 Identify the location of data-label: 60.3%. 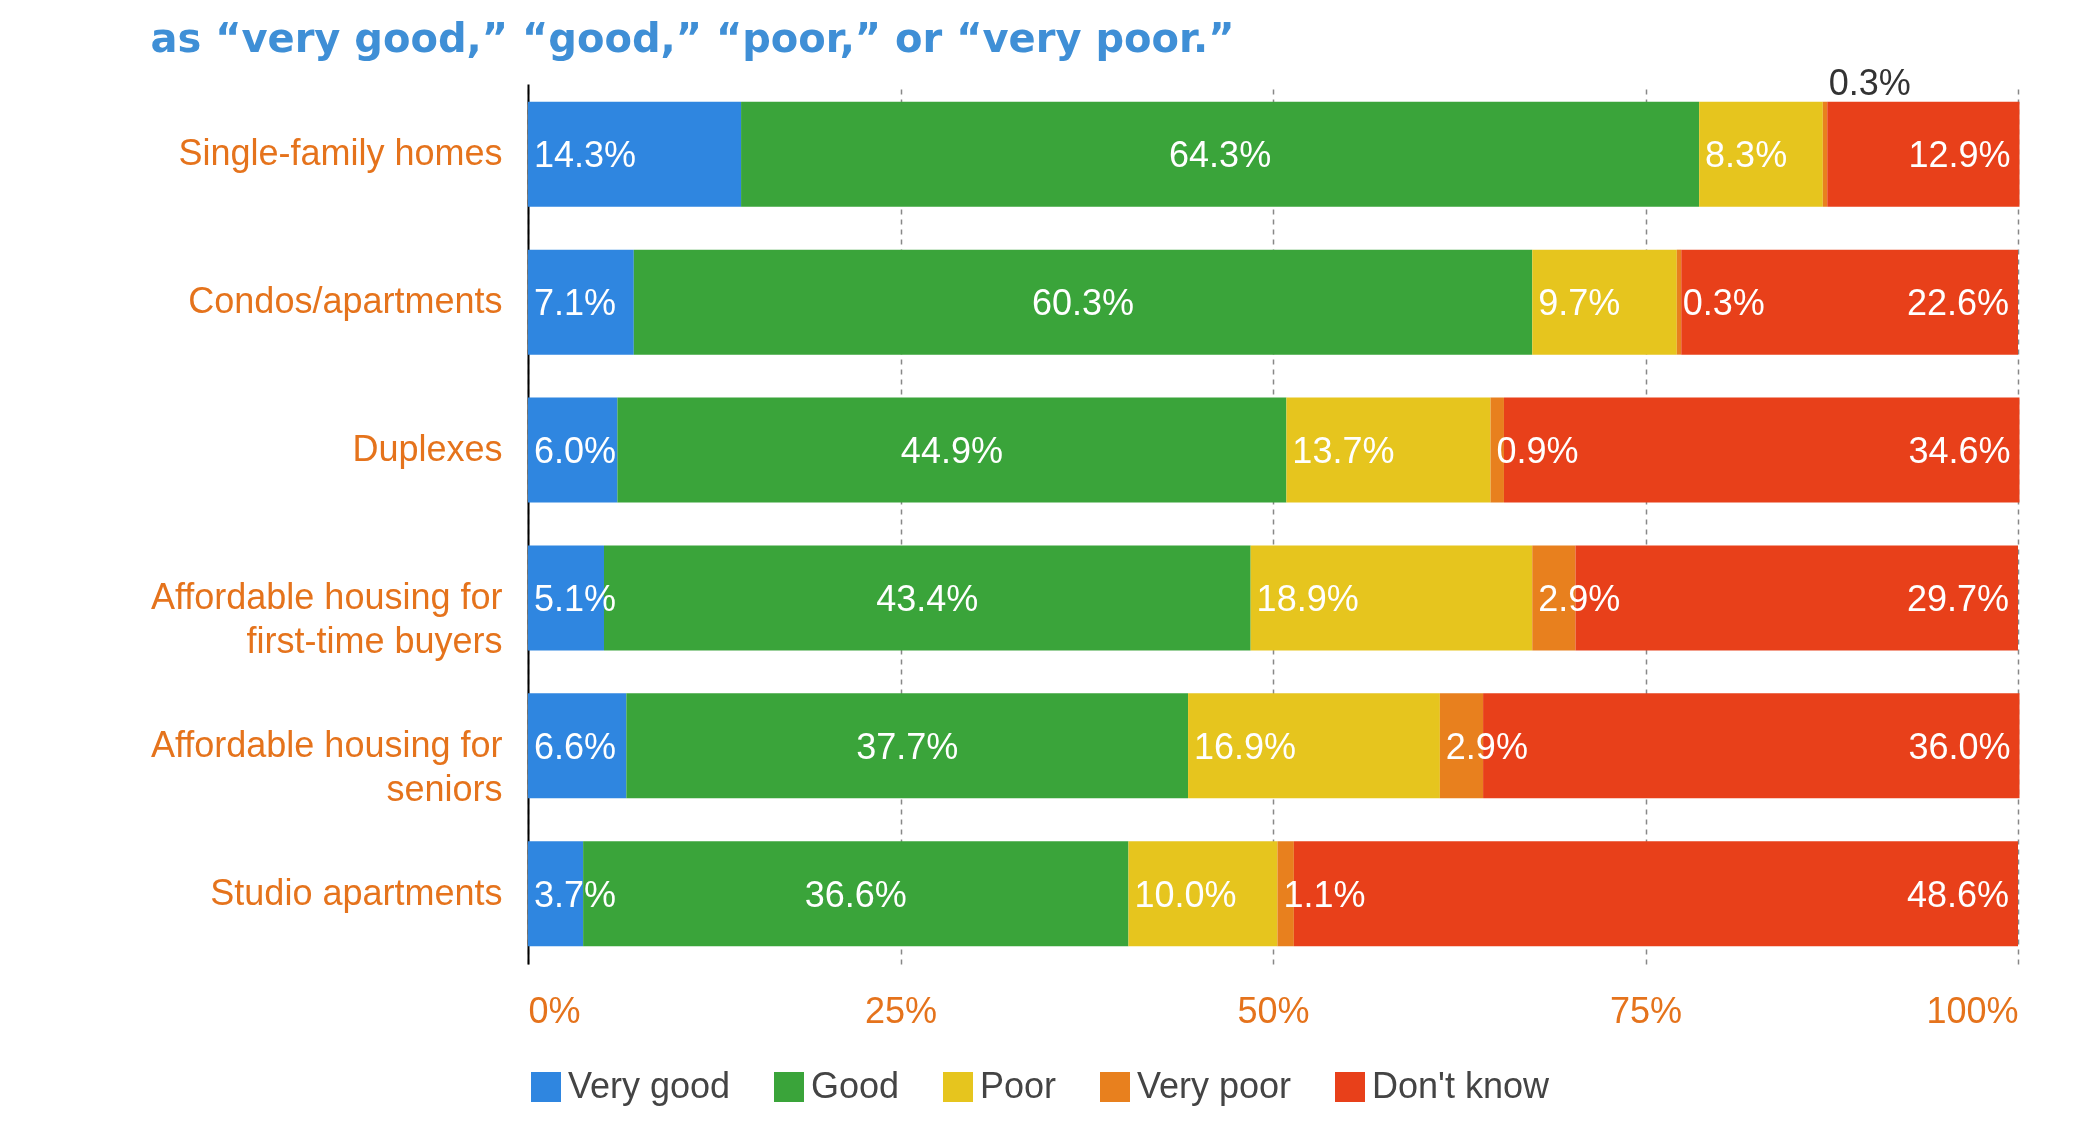
(1083, 303).